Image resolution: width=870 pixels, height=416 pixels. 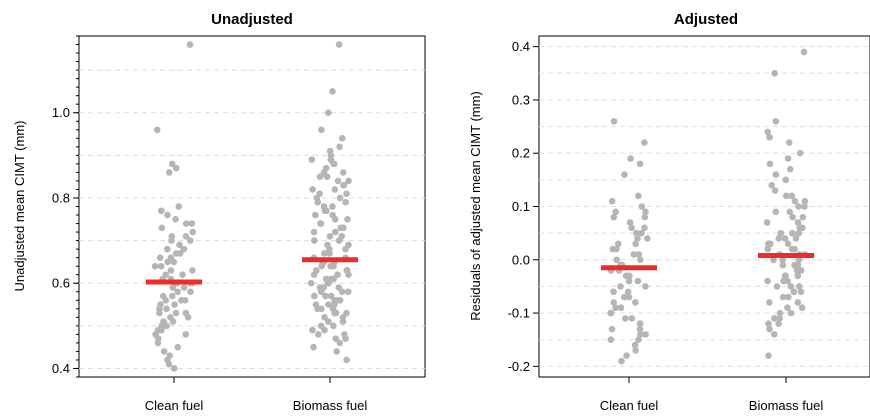 What do you see at coordinates (629, 405) in the screenshot?
I see `adjusted-x-tick-clean-fuel: Clean fuel` at bounding box center [629, 405].